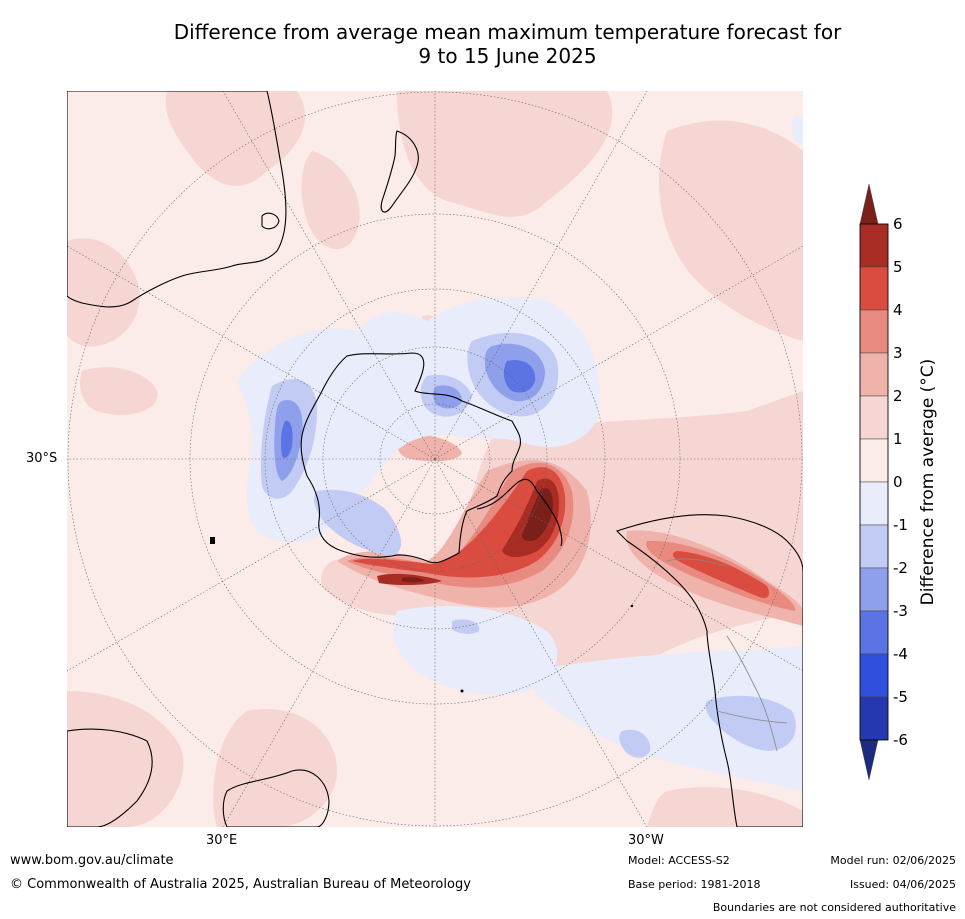  Describe the element at coordinates (874, 718) in the screenshot. I see `colorbar-bin-m6-m5` at that location.